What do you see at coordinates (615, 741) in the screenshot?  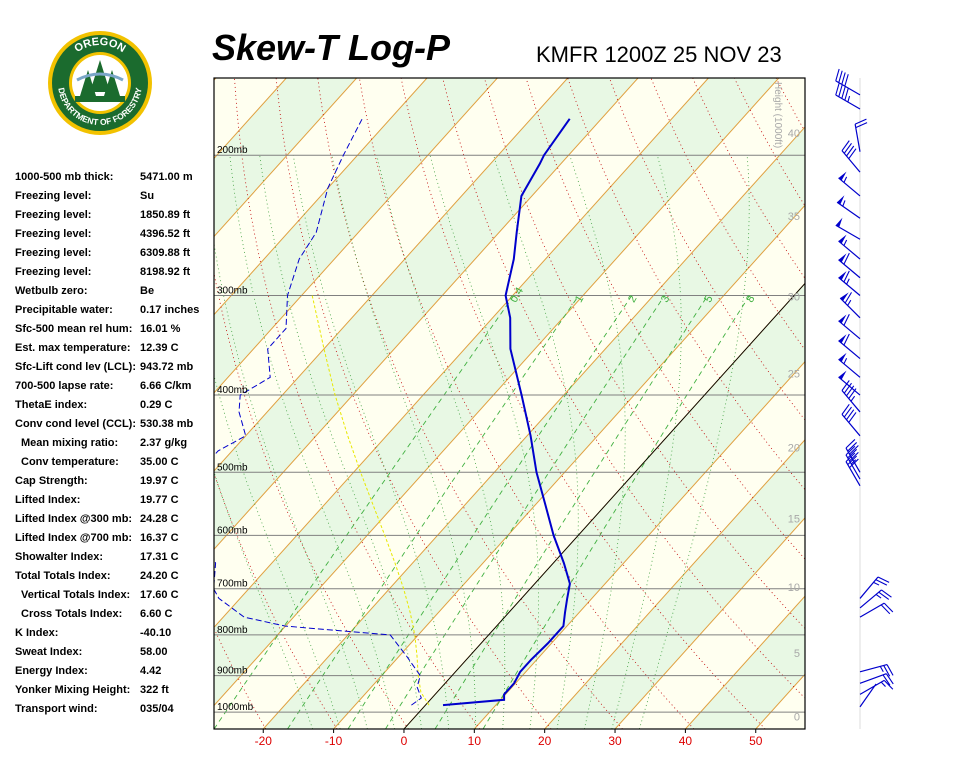 I see `x-tick-label: 30` at bounding box center [615, 741].